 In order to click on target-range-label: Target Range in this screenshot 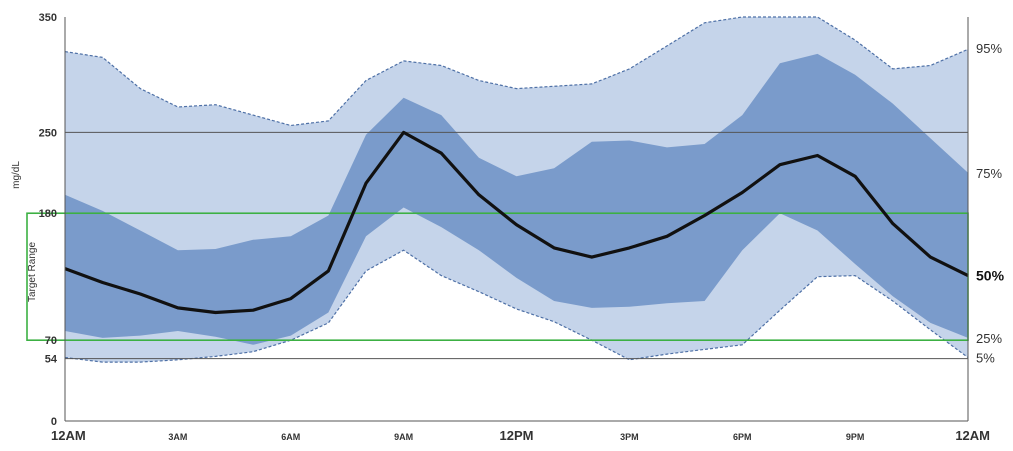, I will do `click(32, 272)`.